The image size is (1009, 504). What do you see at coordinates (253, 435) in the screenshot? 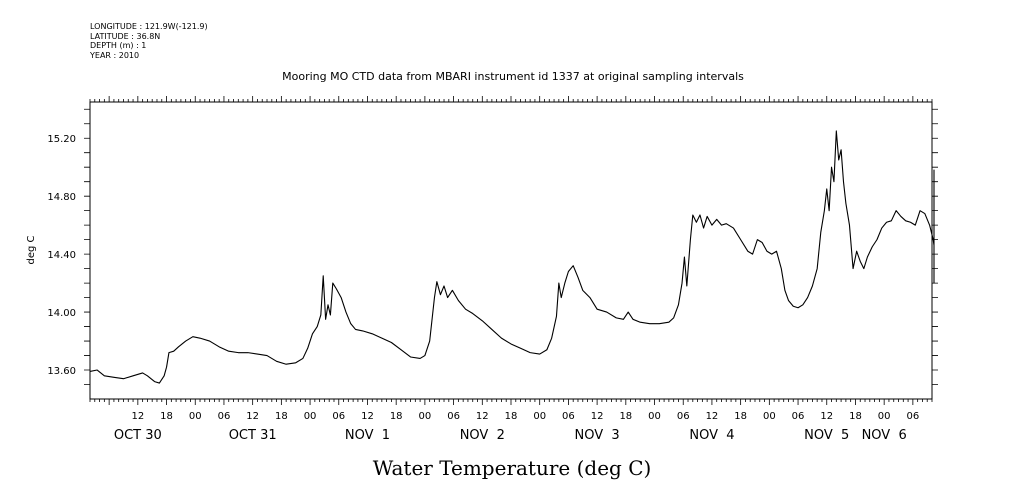
I see `x-date-label: OCT 31` at bounding box center [253, 435].